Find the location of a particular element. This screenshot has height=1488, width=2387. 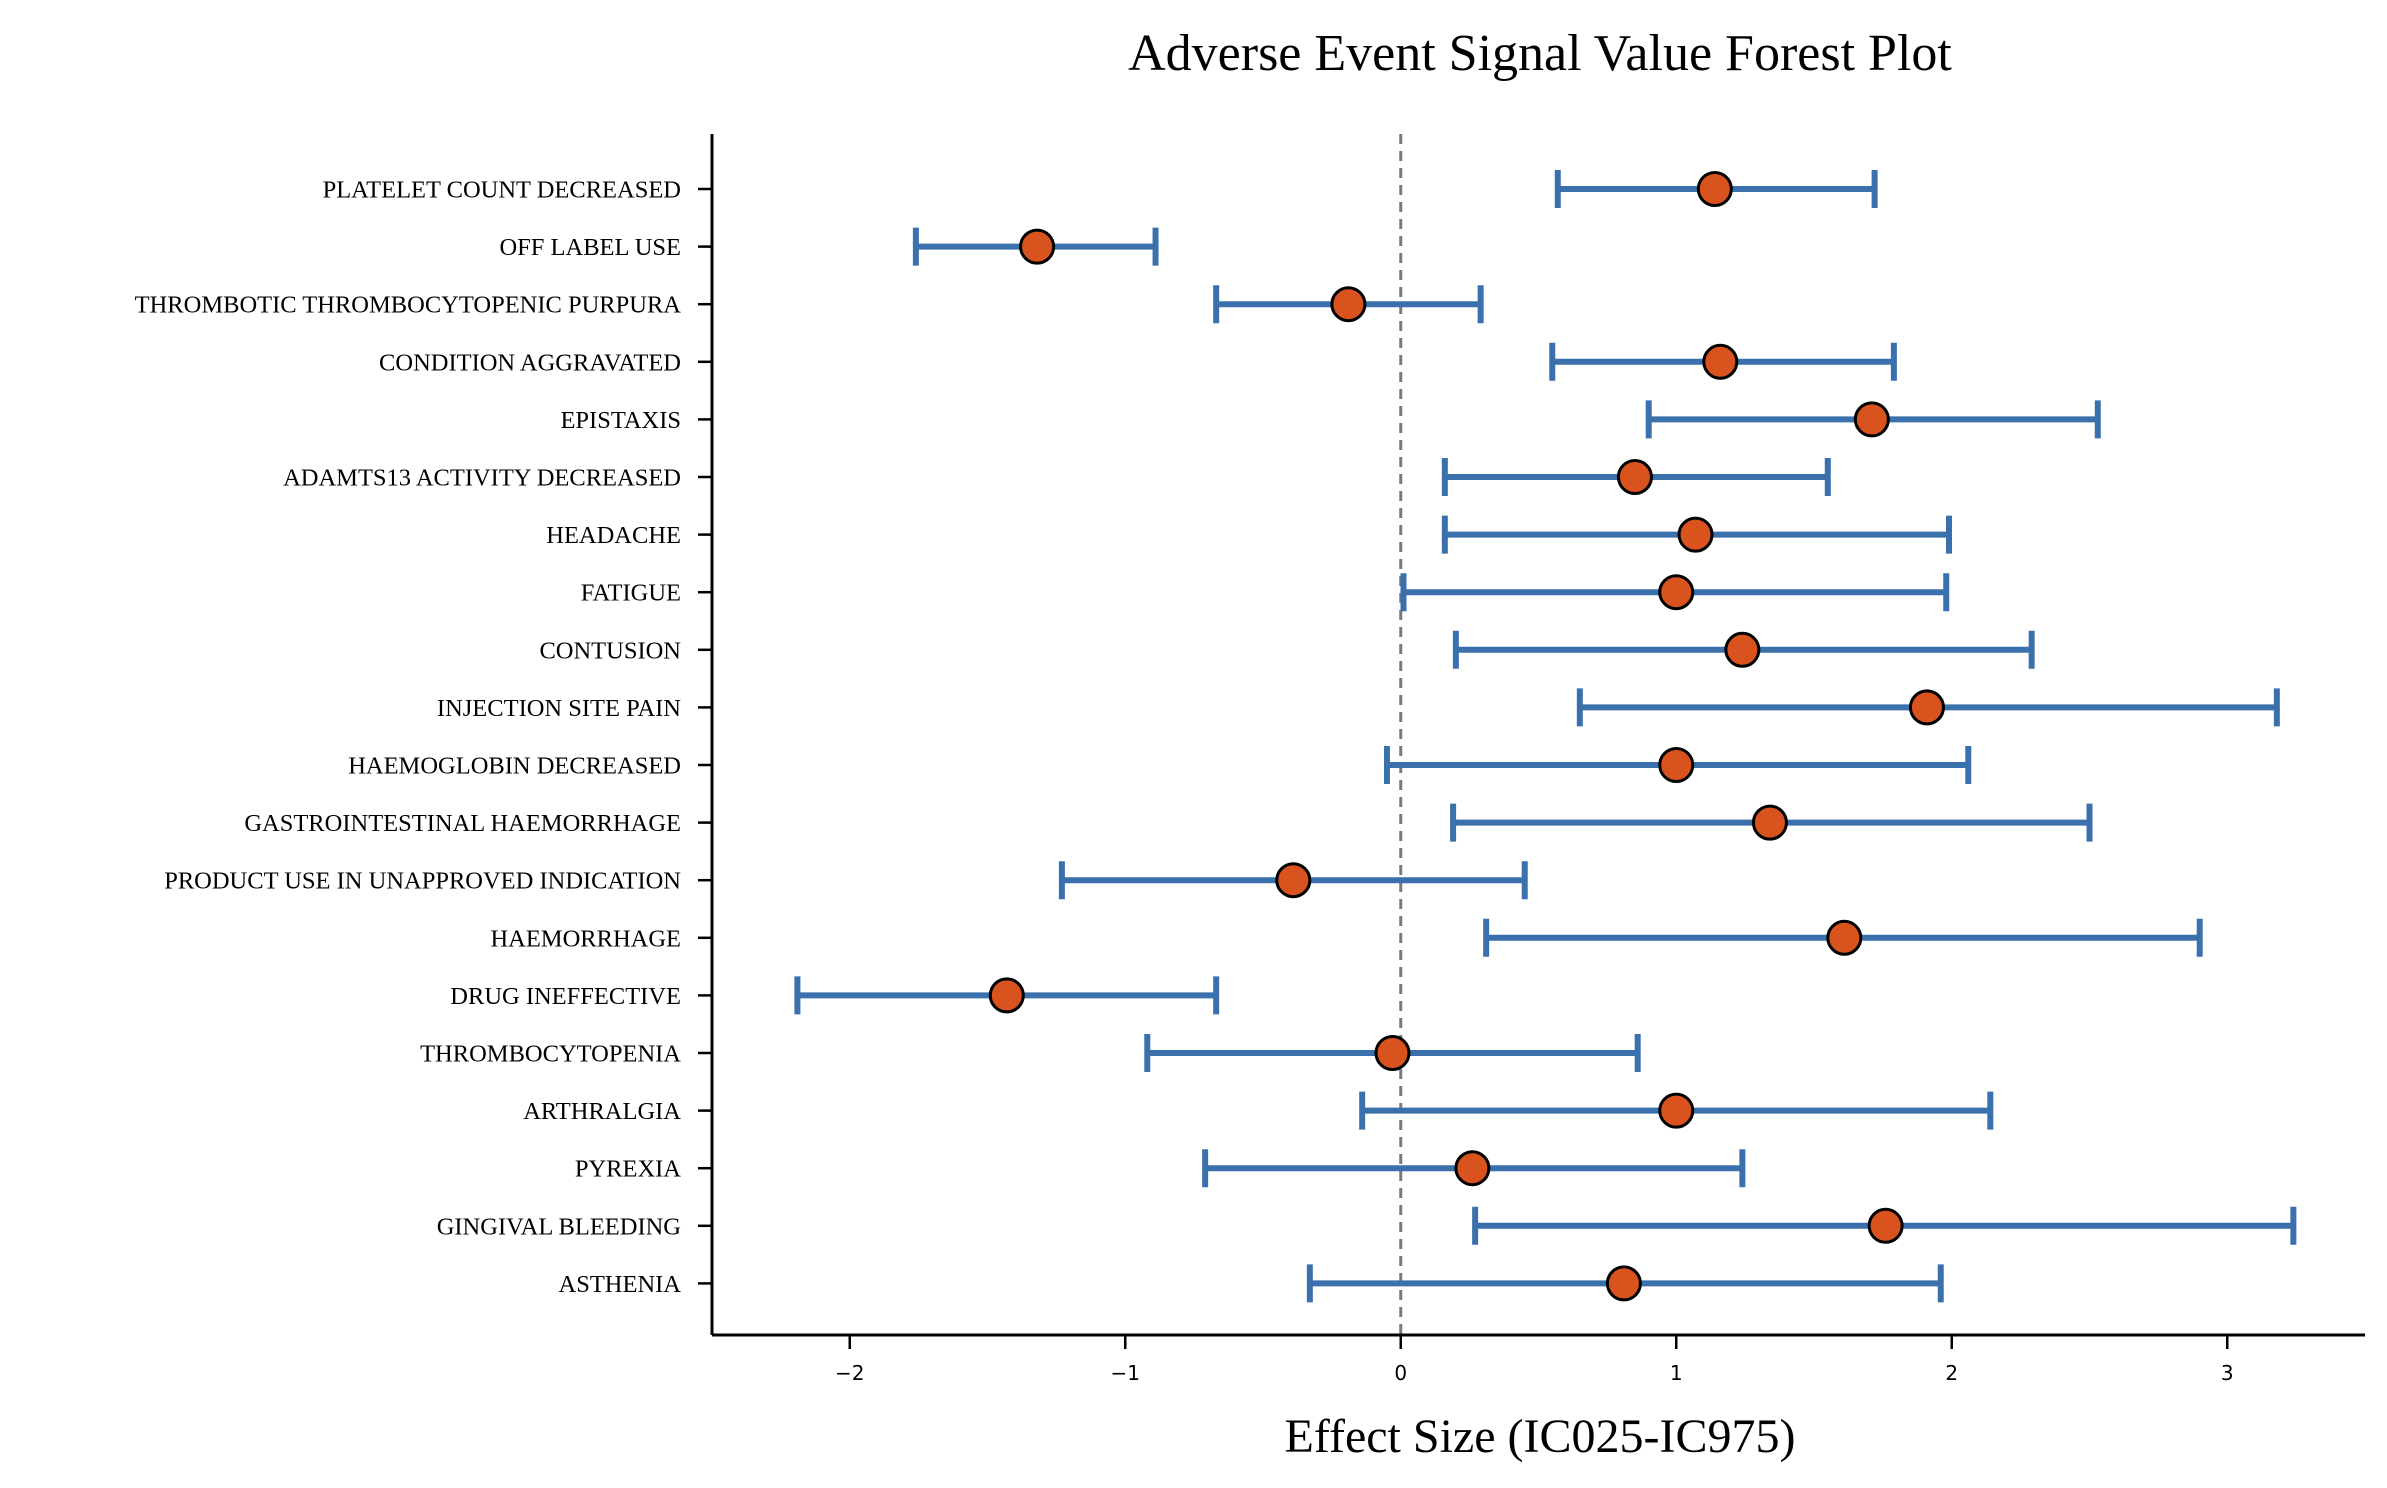

y-tick-label: EPISTAXIS is located at coordinates (620, 420).